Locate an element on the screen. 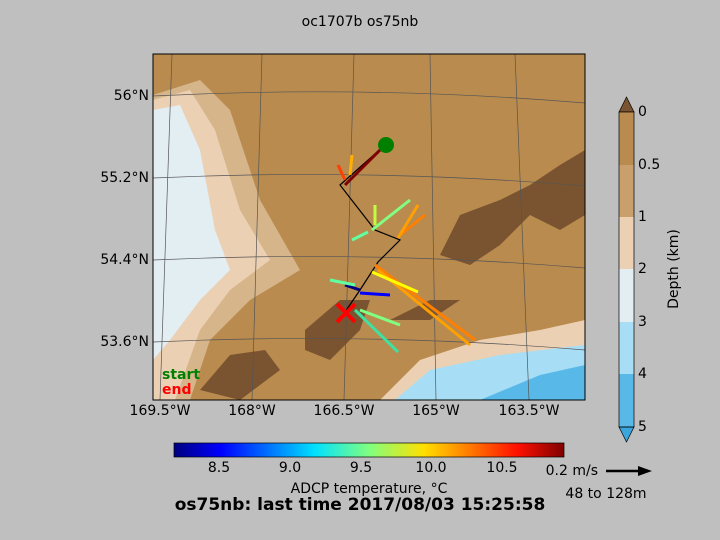 The width and height of the screenshot is (720, 540). legend-start: start is located at coordinates (181, 375).